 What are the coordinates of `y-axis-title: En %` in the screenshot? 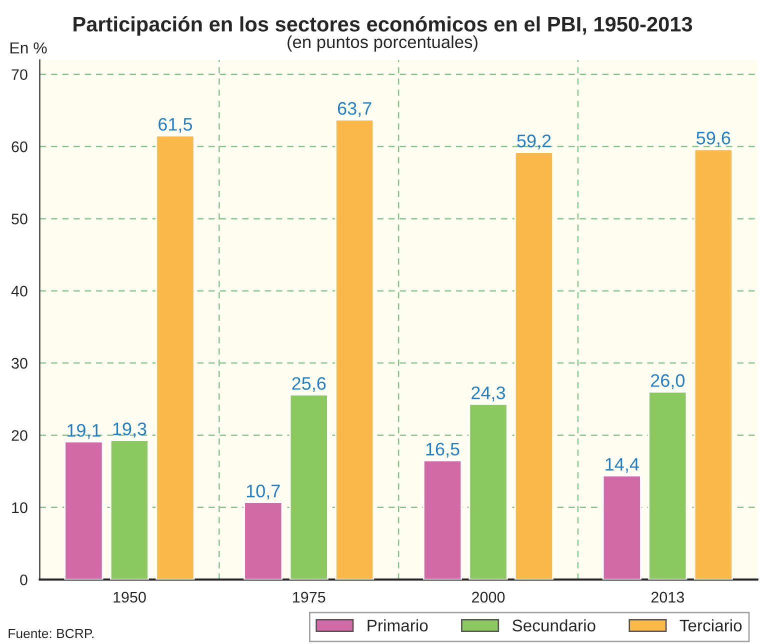 It's located at (28, 48).